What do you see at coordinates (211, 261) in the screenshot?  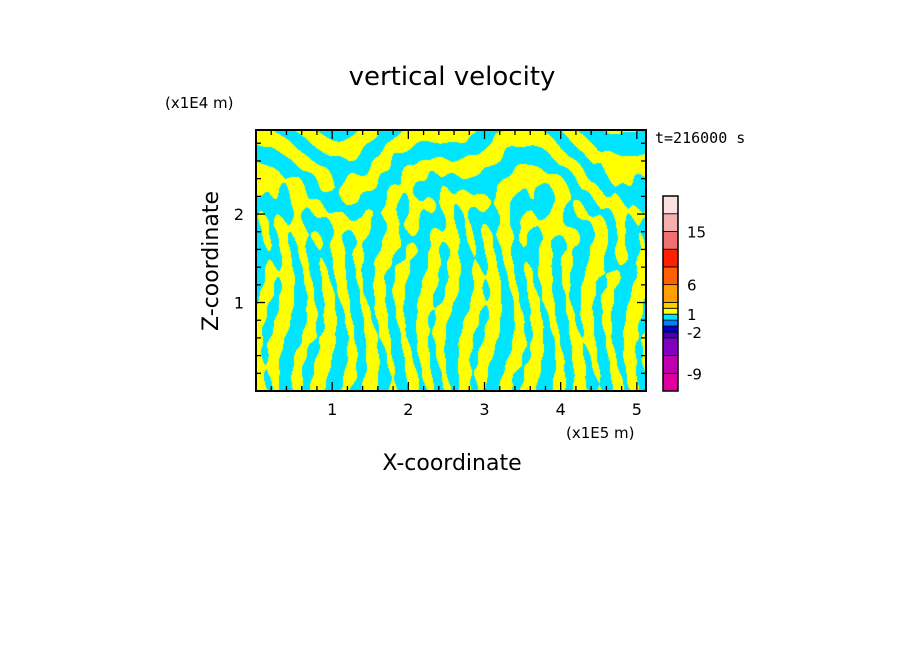 I see `y-axis-title: Z-coordinate` at bounding box center [211, 261].